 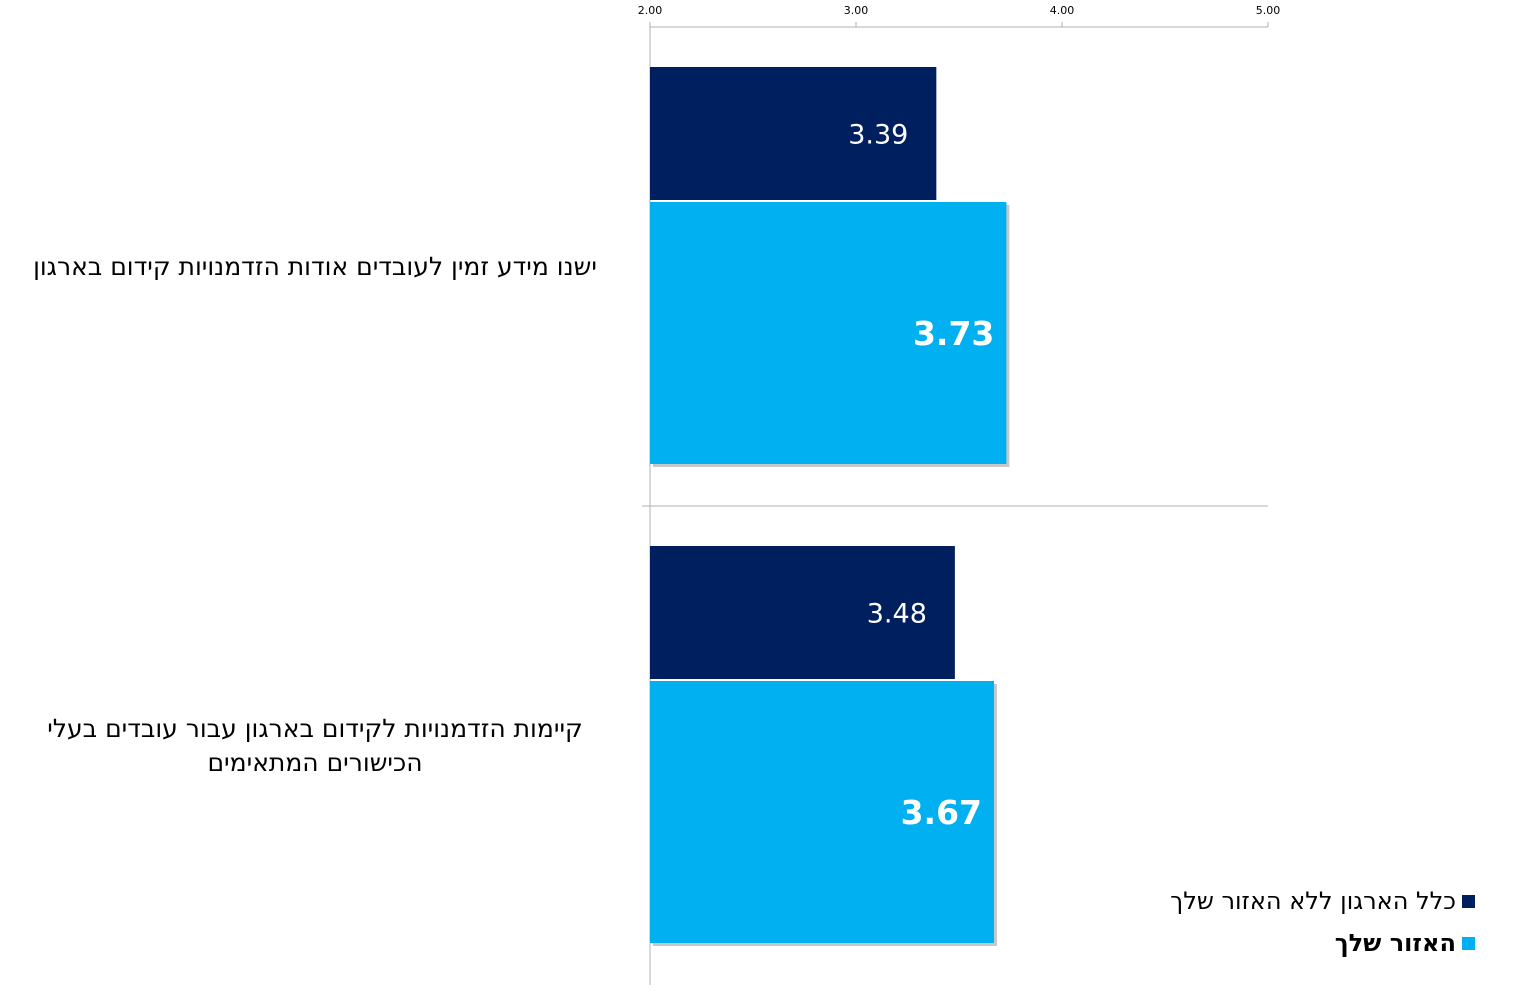 I want to click on legend-item-overall: כלל הארגון ללא האזור שלך, so click(x=1322, y=901).